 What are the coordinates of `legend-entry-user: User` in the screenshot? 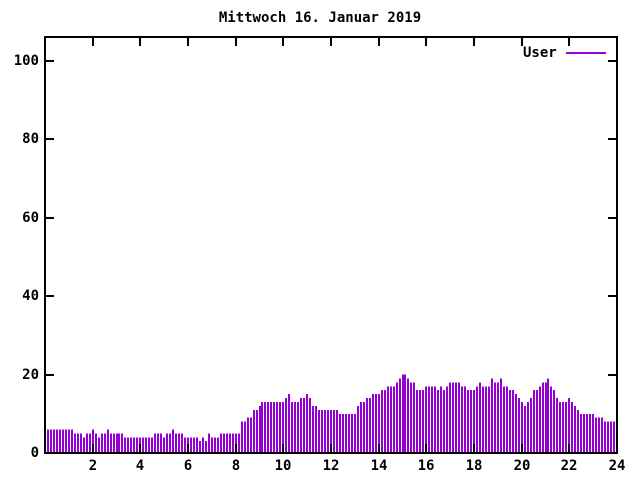 It's located at (540, 53).